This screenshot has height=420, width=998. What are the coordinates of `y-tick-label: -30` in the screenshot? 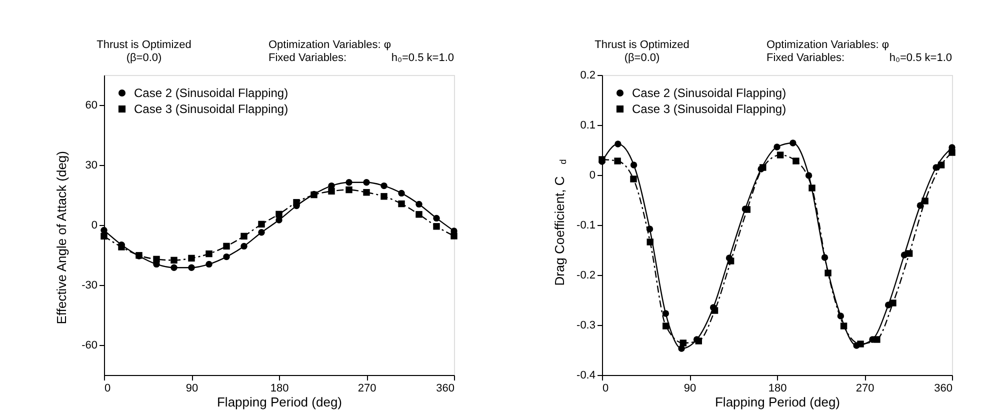 It's located at (90, 286).